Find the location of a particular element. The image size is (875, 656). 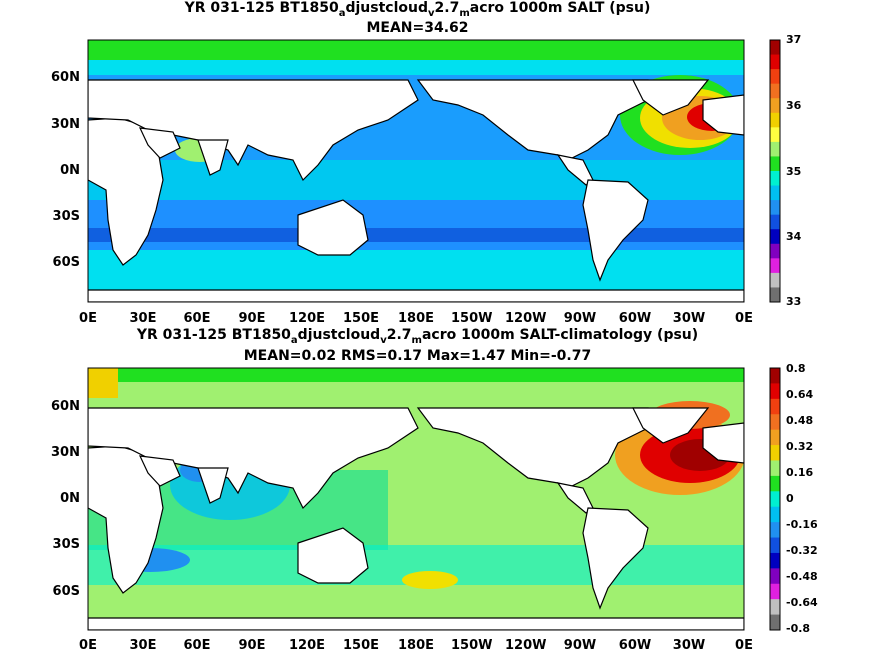

colorbar-tick-label: -0.16 is located at coordinates (802, 524).